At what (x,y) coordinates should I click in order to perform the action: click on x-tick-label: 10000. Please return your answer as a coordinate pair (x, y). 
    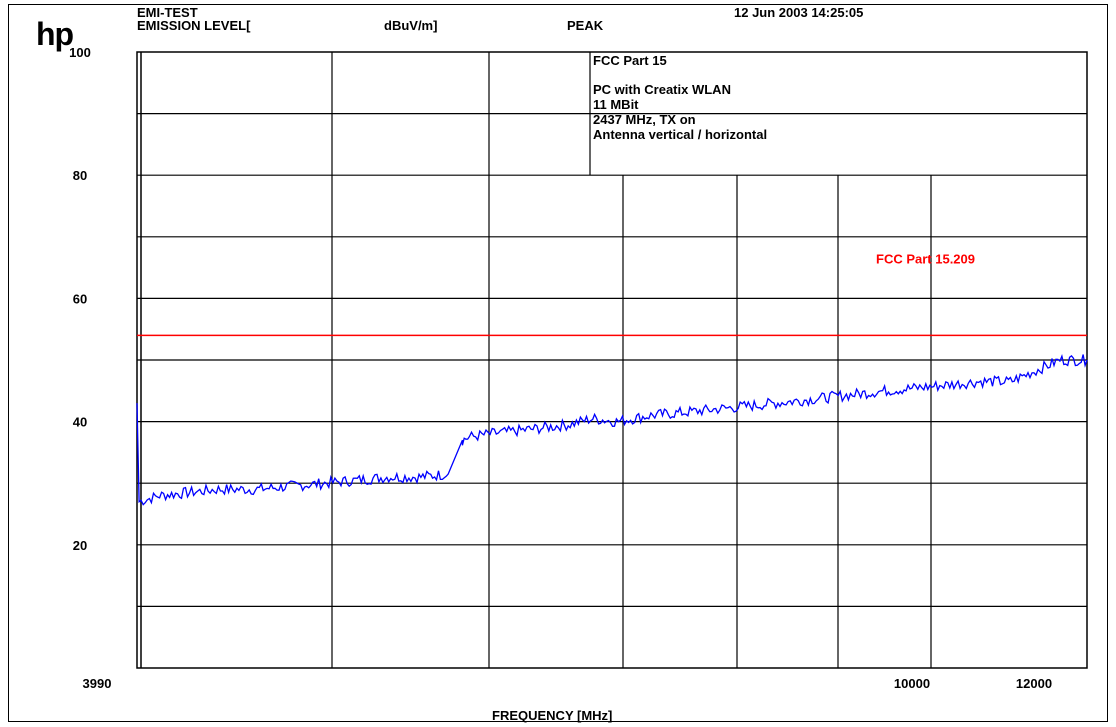
    Looking at the image, I should click on (912, 683).